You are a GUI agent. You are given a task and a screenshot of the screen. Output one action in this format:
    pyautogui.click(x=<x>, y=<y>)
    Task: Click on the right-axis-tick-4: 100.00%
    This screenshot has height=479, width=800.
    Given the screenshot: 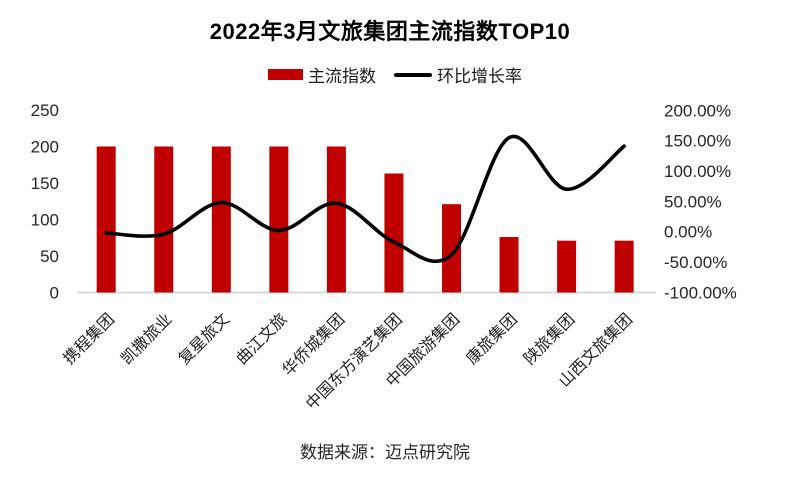 What is the action you would take?
    pyautogui.click(x=697, y=171)
    